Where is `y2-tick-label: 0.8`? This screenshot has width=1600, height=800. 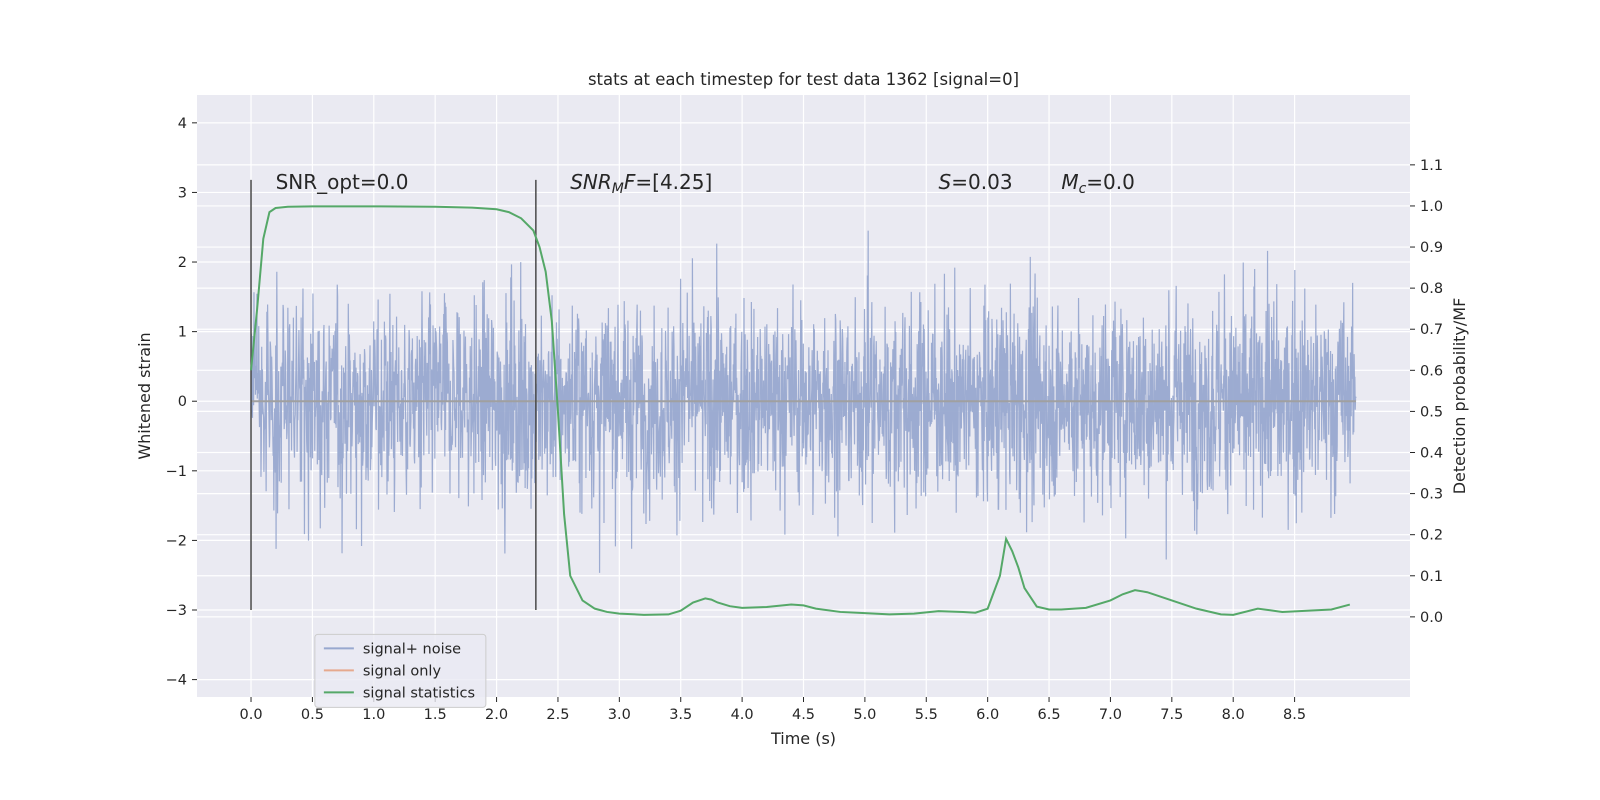 y2-tick-label: 0.8 is located at coordinates (1431, 289).